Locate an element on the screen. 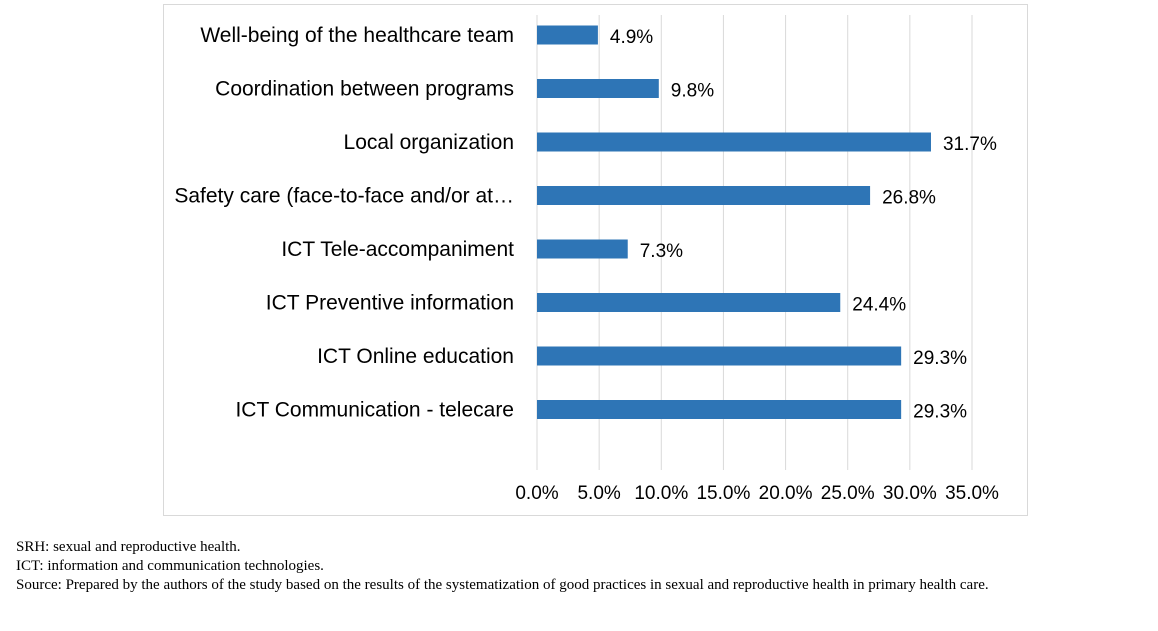 This screenshot has height=631, width=1158. category-label: ICT Communication - telecare is located at coordinates (374, 410).